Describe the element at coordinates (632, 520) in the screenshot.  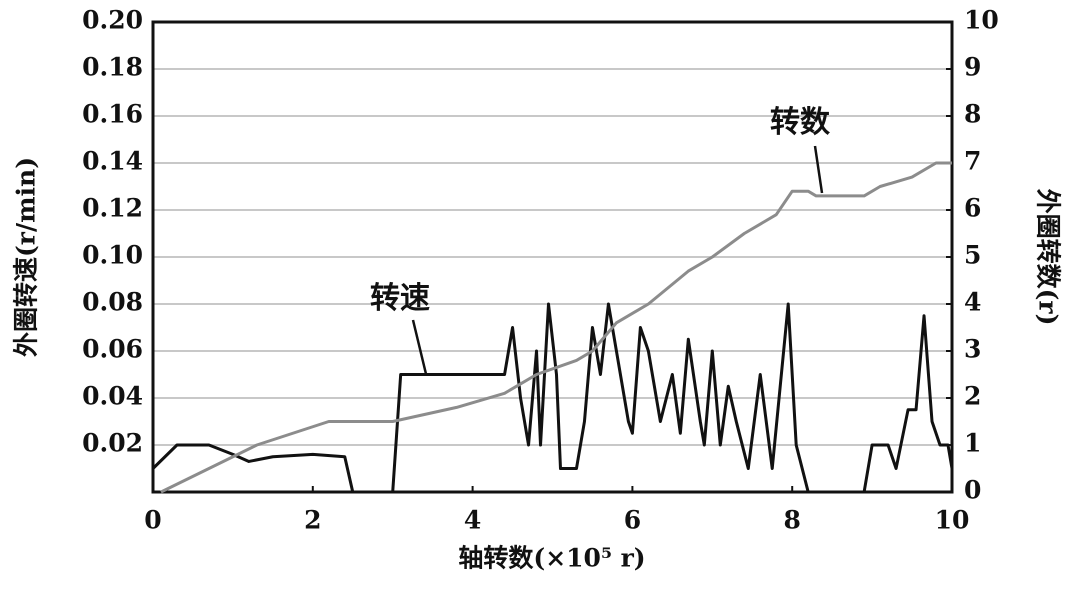
I see `x-tick-label: 6` at that location.